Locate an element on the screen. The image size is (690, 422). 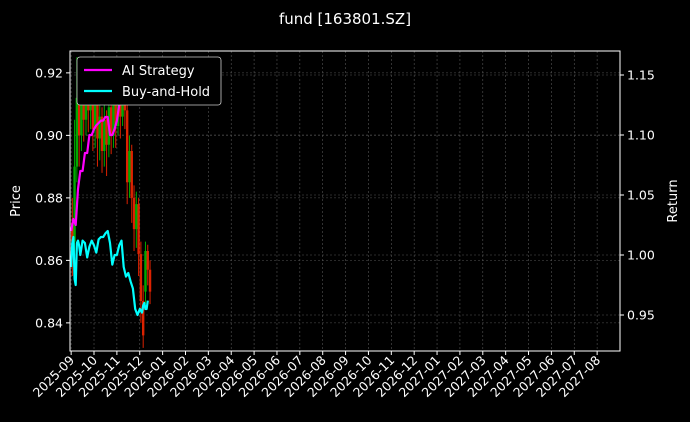
left-axis-label: Price is located at coordinates (16, 201).